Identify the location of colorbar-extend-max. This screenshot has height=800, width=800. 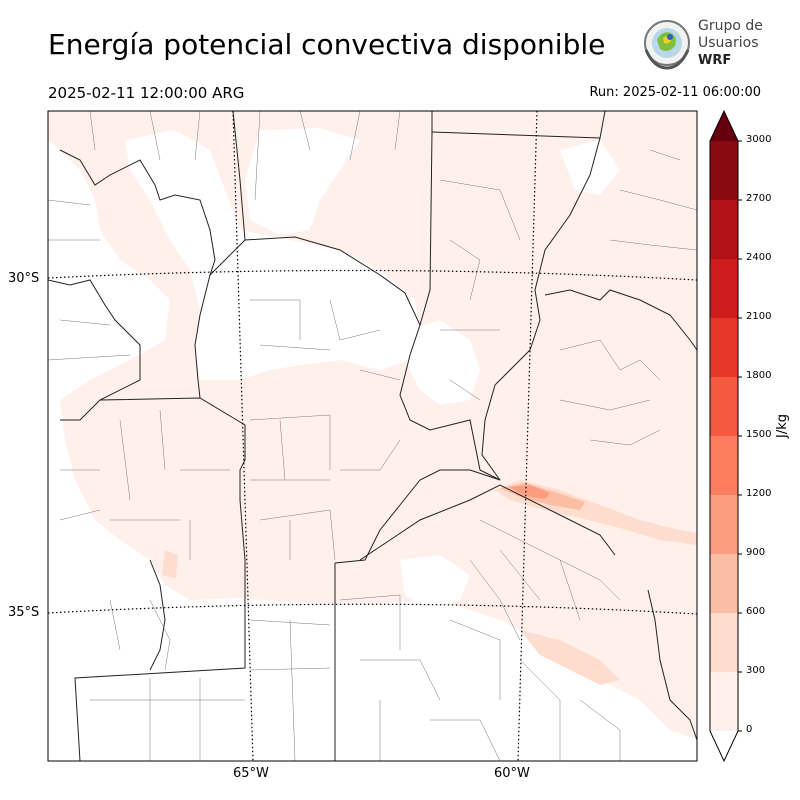
(724, 126).